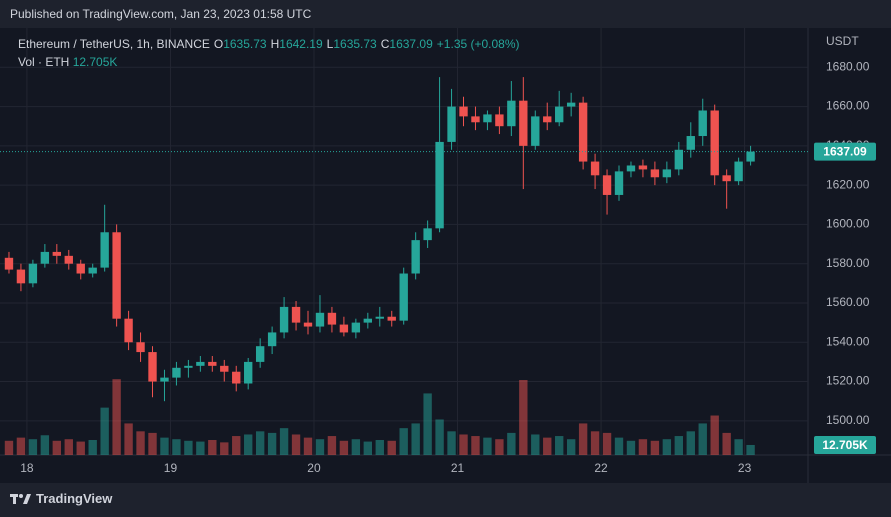 The height and width of the screenshot is (517, 891). Describe the element at coordinates (95, 62) in the screenshot. I see `volume-value: 12.705K` at that location.